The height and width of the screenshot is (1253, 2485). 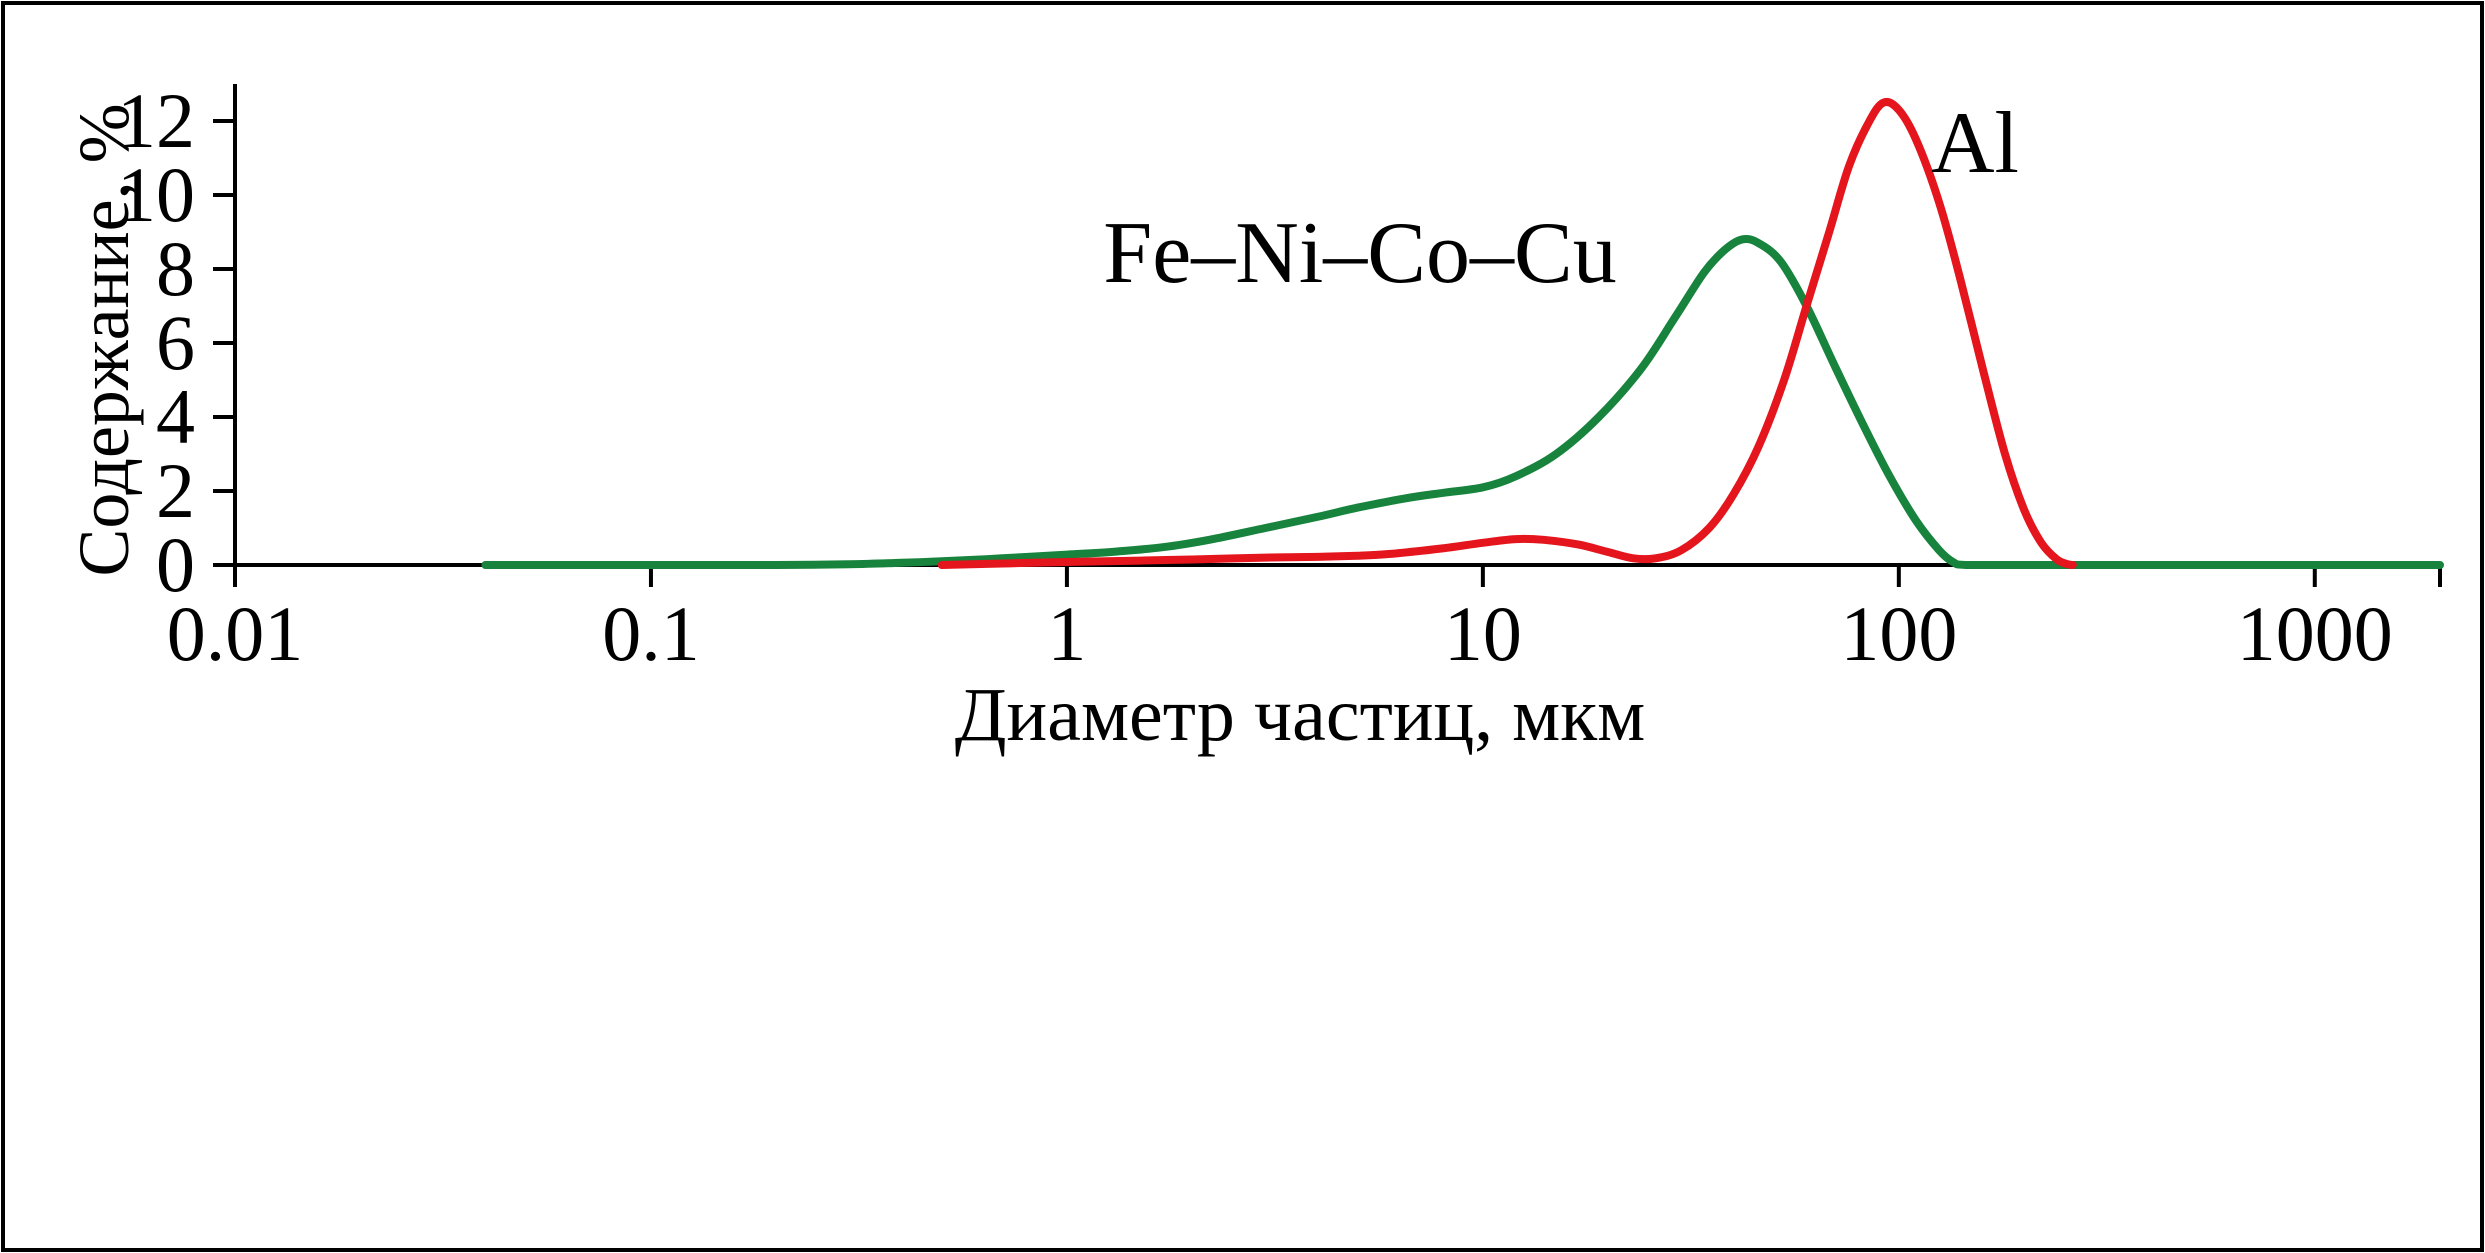 What do you see at coordinates (175, 342) in the screenshot?
I see `y-tick-label: 6` at bounding box center [175, 342].